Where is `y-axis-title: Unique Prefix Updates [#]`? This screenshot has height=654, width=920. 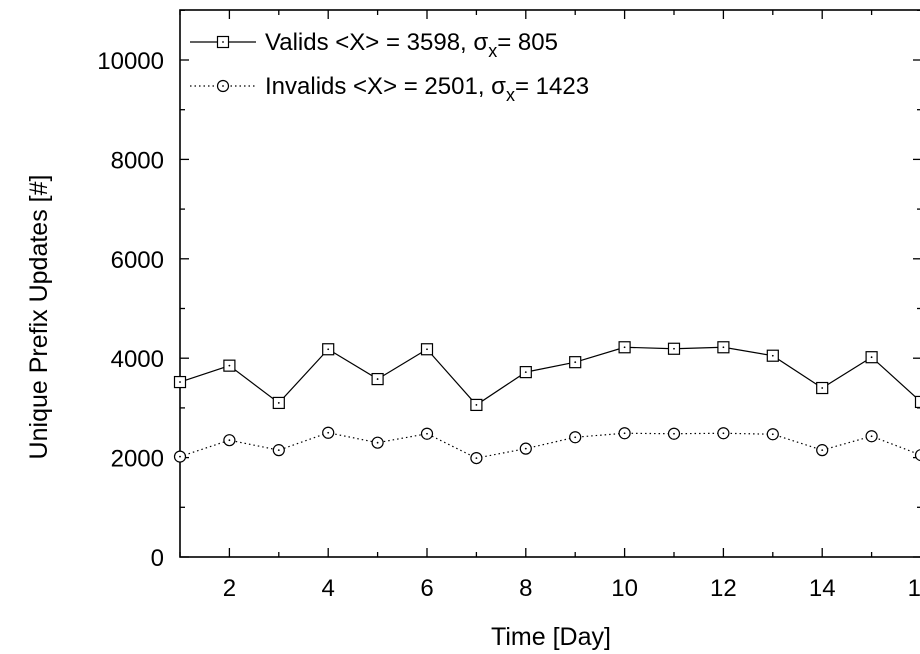
y-axis-title: Unique Prefix Updates [#] is located at coordinates (39, 317).